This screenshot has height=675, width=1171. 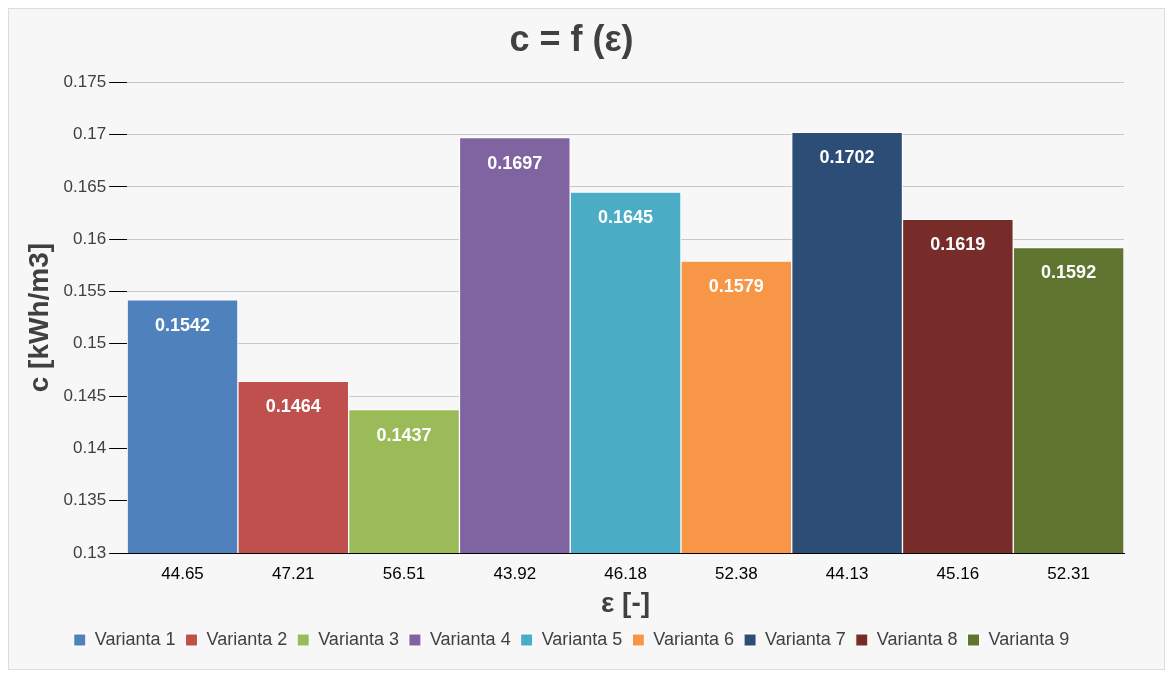 What do you see at coordinates (135, 638) in the screenshot?
I see `legend-label: Varianta 1` at bounding box center [135, 638].